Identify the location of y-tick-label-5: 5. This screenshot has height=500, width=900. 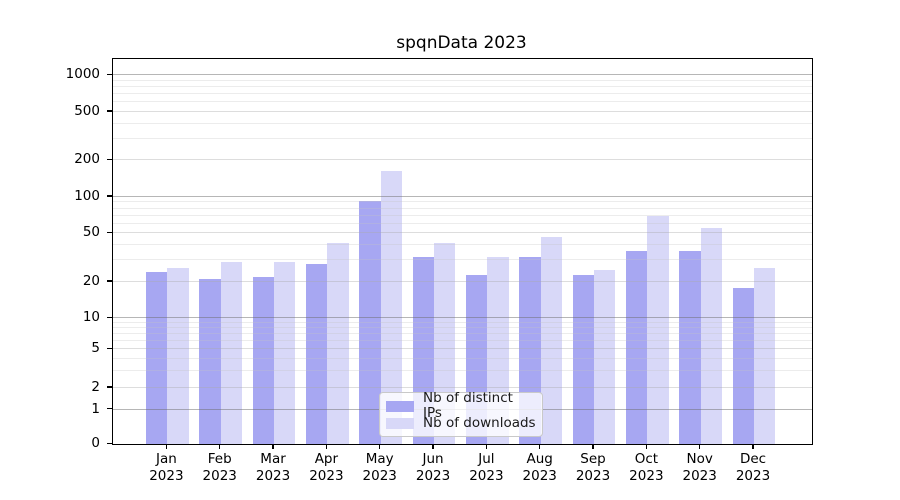
(95, 348).